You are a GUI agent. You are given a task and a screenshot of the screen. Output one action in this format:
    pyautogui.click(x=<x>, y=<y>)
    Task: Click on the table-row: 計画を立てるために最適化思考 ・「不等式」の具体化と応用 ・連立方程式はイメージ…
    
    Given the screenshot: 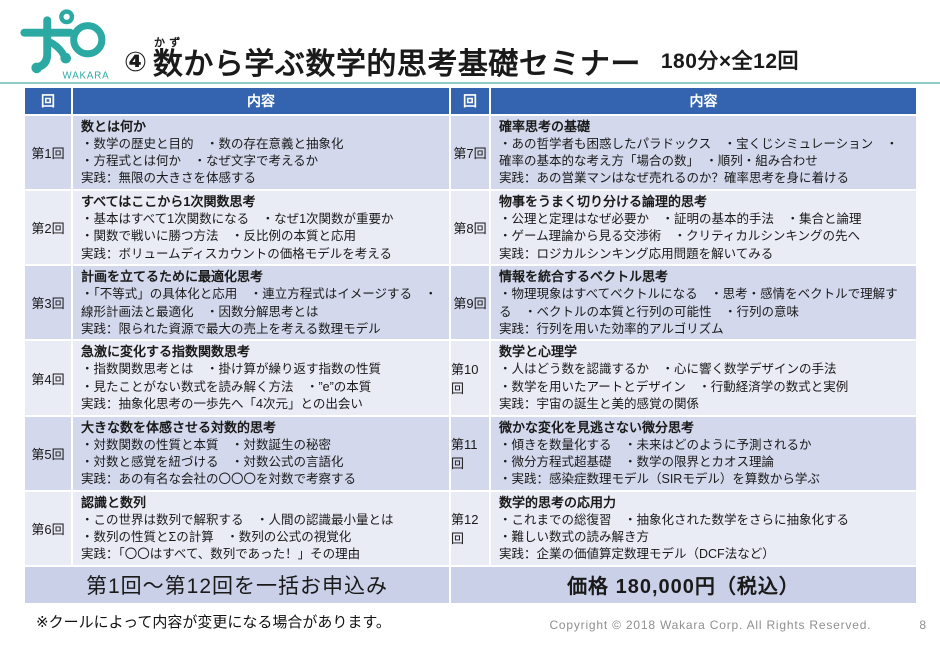 What is the action you would take?
    pyautogui.click(x=261, y=303)
    